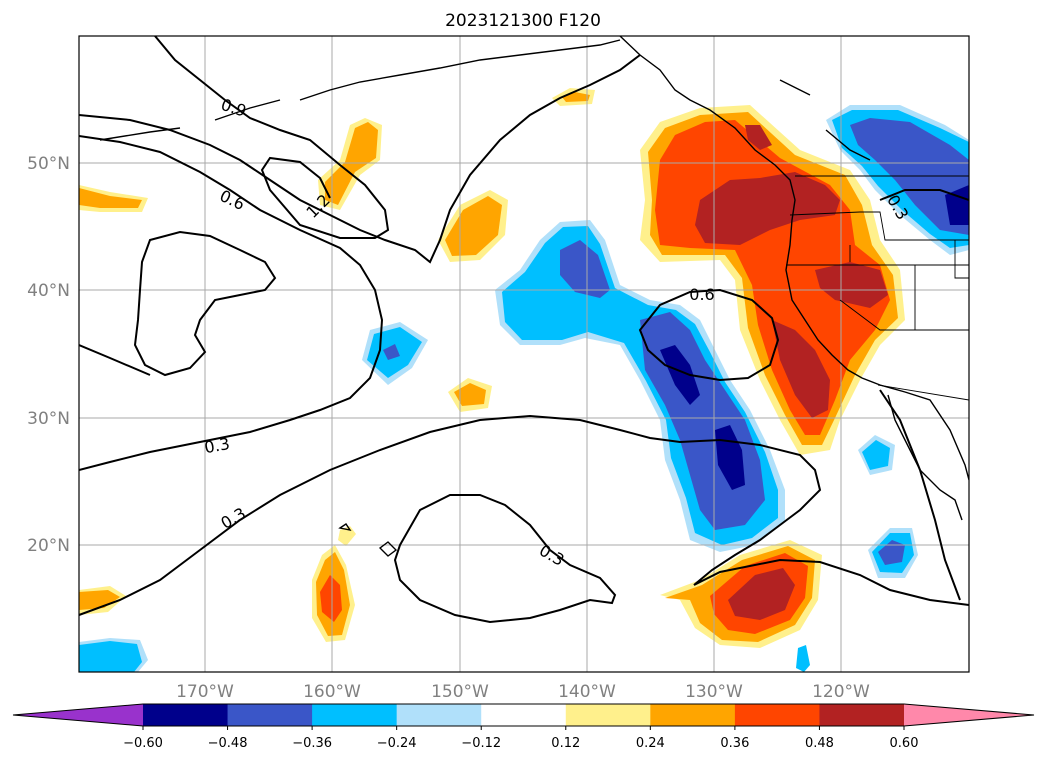  Describe the element at coordinates (312, 743) in the screenshot. I see `colorbar-tick-label: −0.36` at that location.